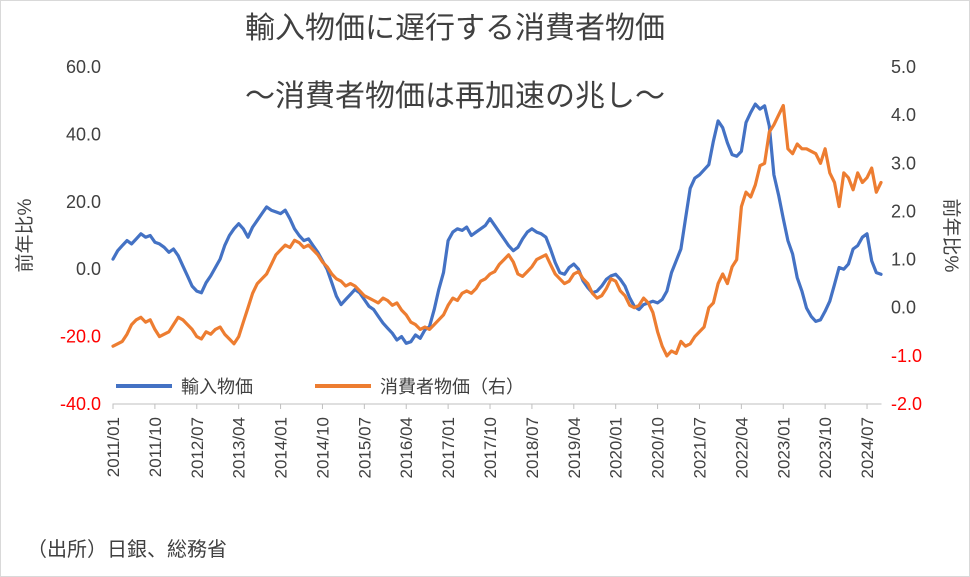  I want to click on left-axis-tick-label: 60.0, so click(83, 67).